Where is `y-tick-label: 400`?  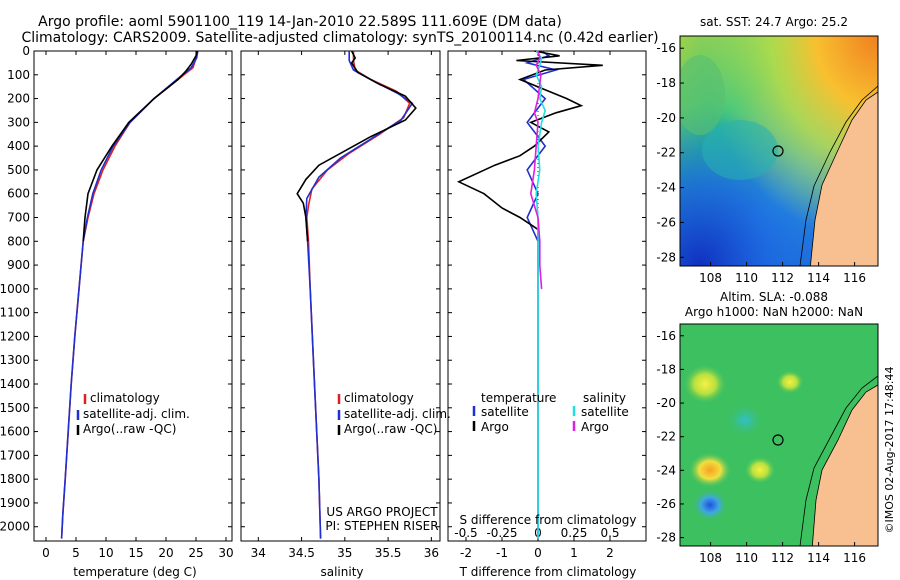 y-tick-label: 400 is located at coordinates (18, 146).